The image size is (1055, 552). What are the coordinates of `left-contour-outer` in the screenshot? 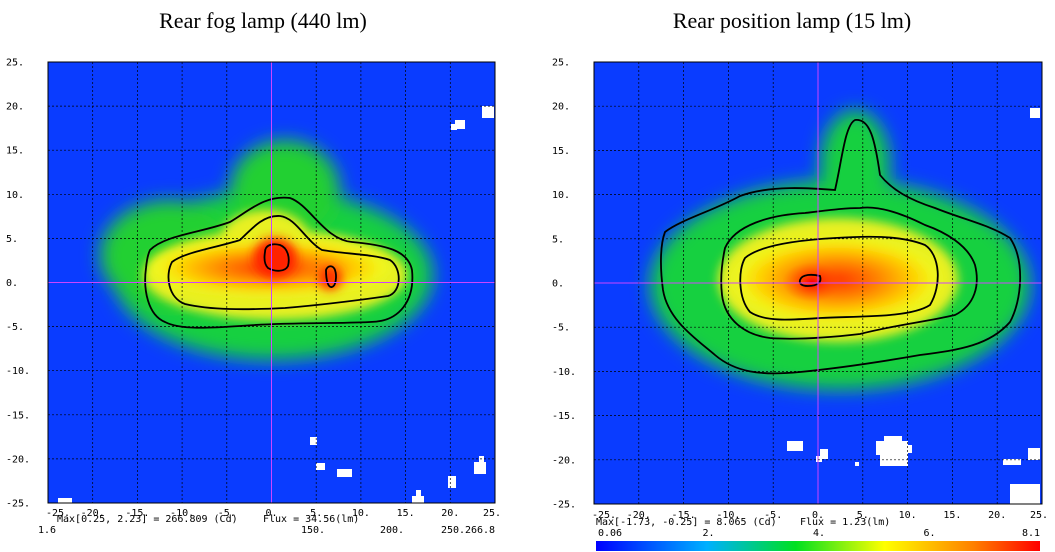 It's located at (279, 262).